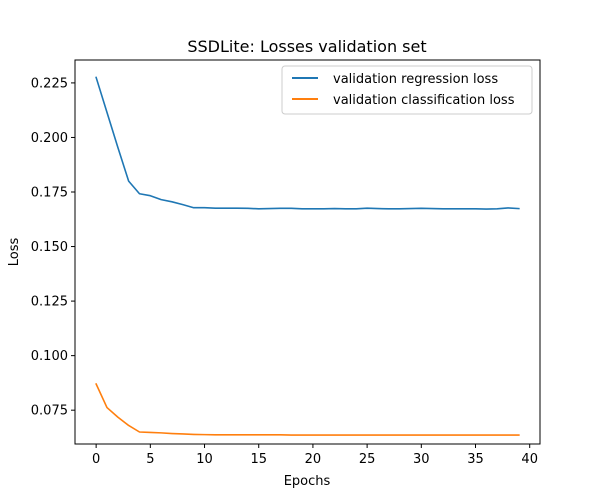 Image resolution: width=600 pixels, height=500 pixels. What do you see at coordinates (367, 459) in the screenshot?
I see `x-tick-label: 25` at bounding box center [367, 459].